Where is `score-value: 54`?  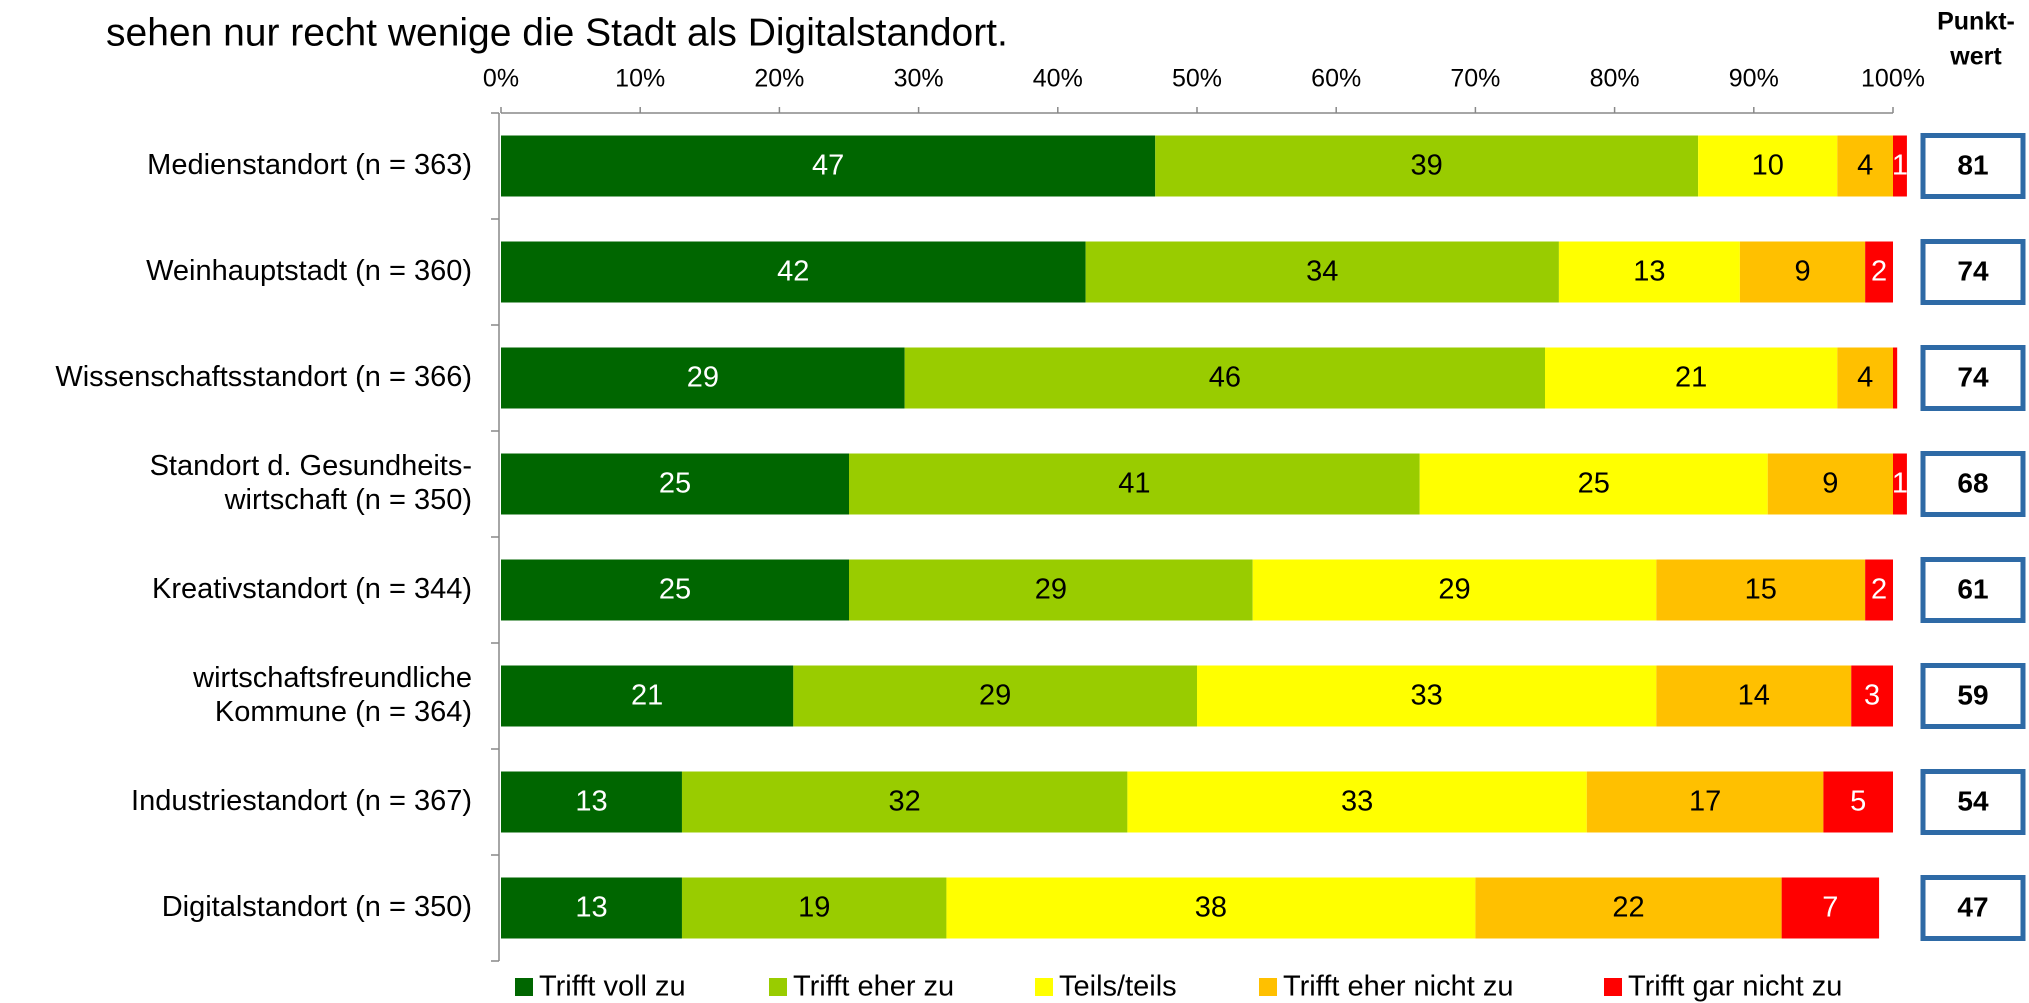
score-value: 54 is located at coordinates (1973, 800).